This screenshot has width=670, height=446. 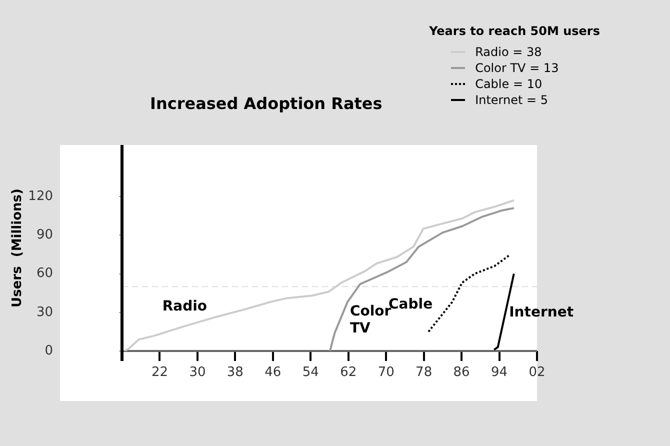 What do you see at coordinates (511, 100) in the screenshot?
I see `legend-label: Internet = 5` at bounding box center [511, 100].